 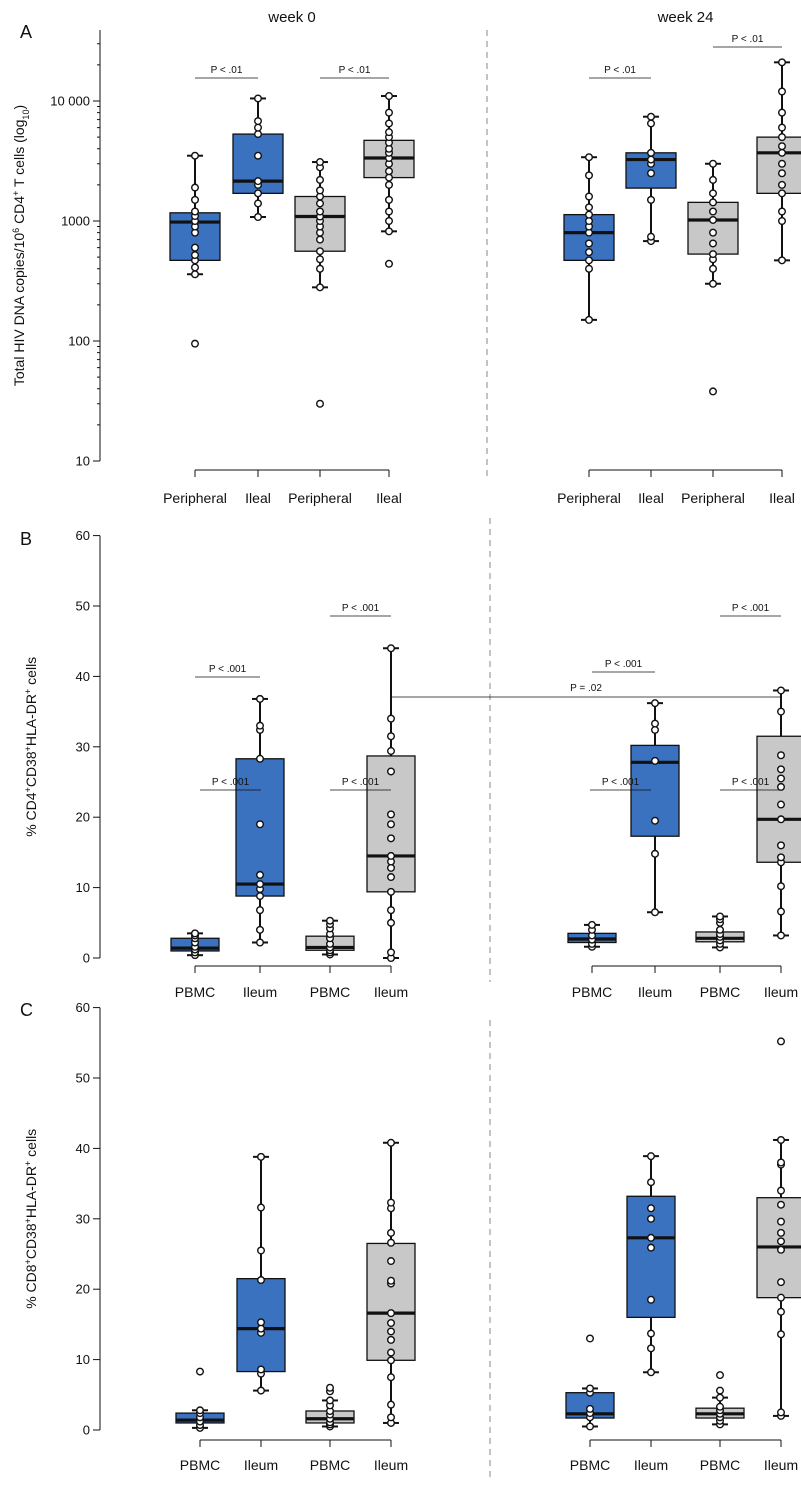 What do you see at coordinates (291, 17) in the screenshot?
I see `group-title: week 0` at bounding box center [291, 17].